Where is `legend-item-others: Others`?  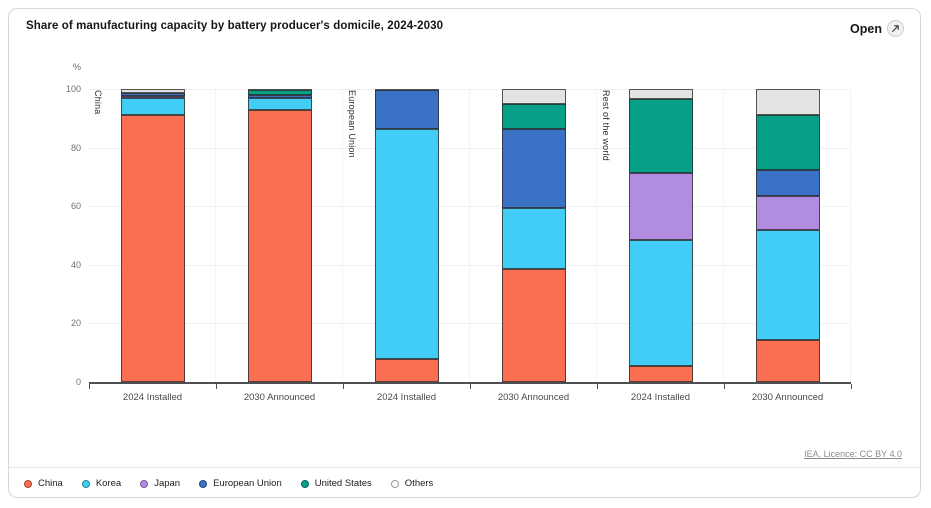 legend-item-others: Others is located at coordinates (412, 483).